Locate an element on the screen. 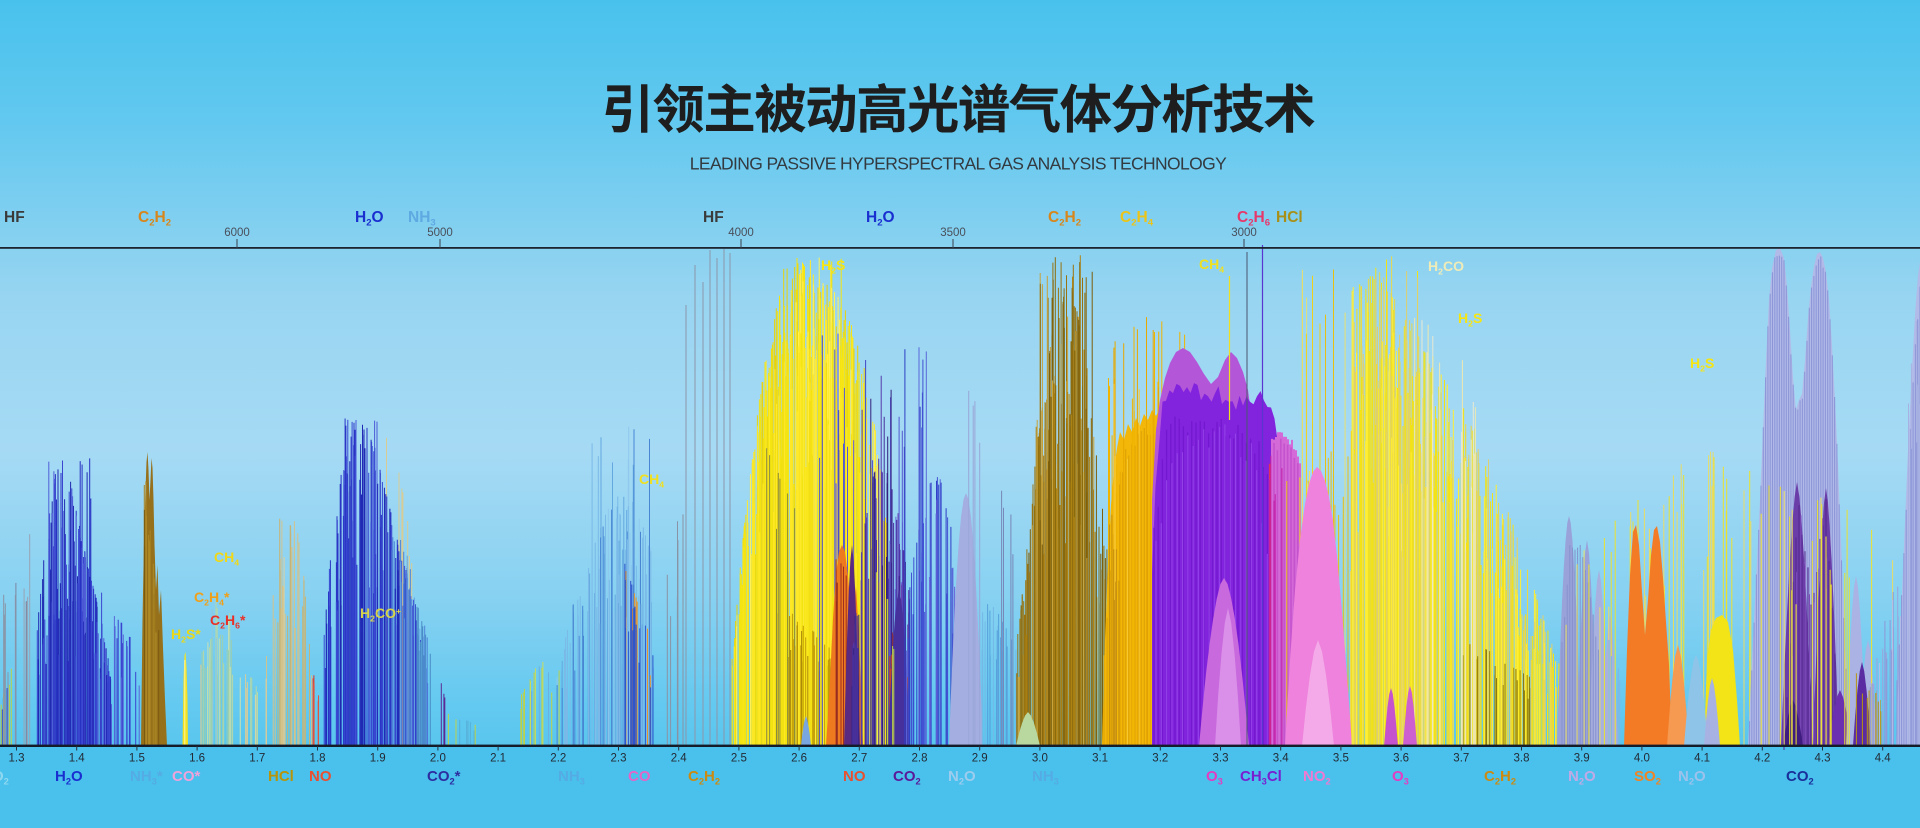  svg-text: H2CO+ is located at coordinates (380, 614).